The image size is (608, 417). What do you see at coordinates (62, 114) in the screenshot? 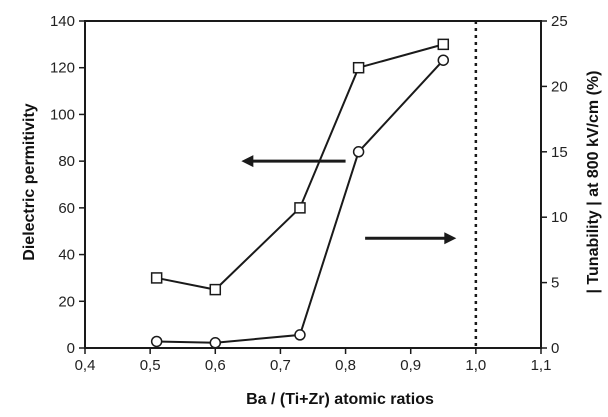
I see `left-y-tick-label: 100` at bounding box center [62, 114].